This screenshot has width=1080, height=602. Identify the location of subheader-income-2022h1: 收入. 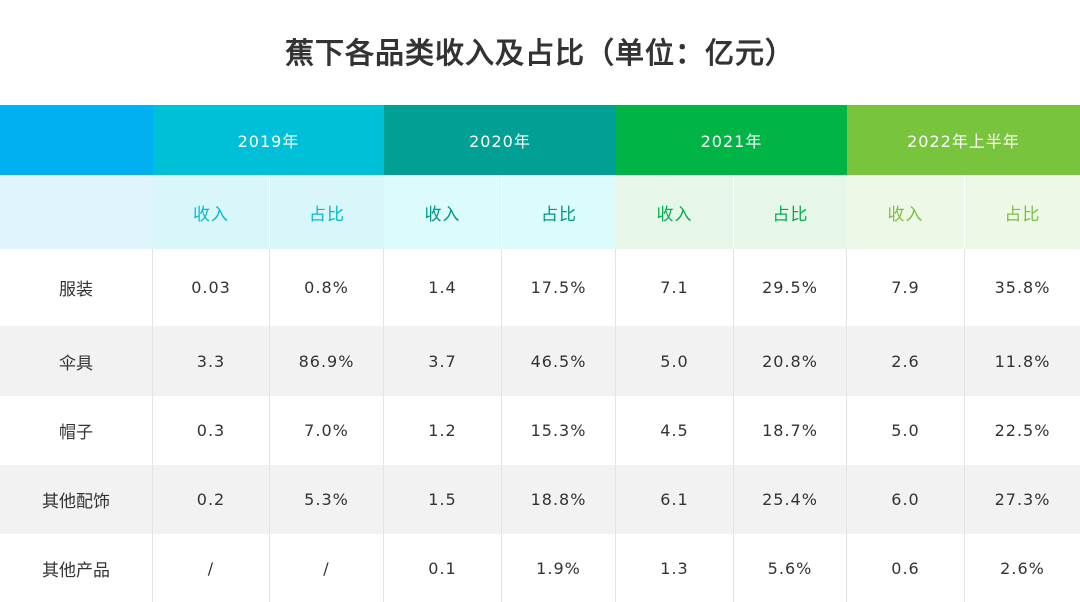
(906, 212).